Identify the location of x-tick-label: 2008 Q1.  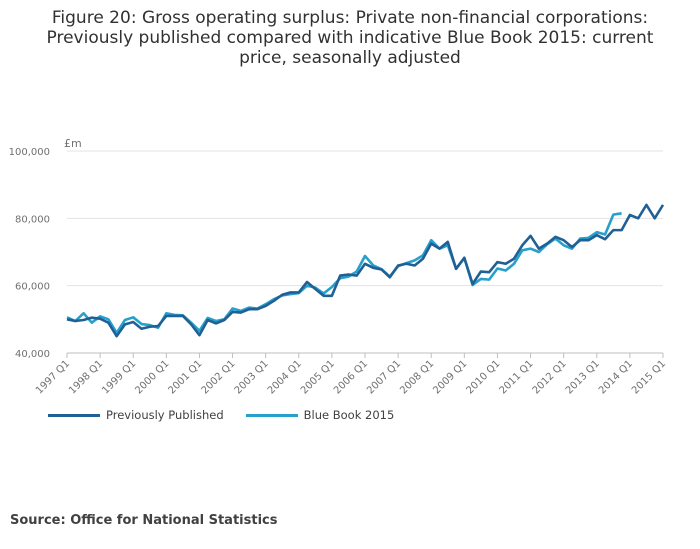
(417, 377).